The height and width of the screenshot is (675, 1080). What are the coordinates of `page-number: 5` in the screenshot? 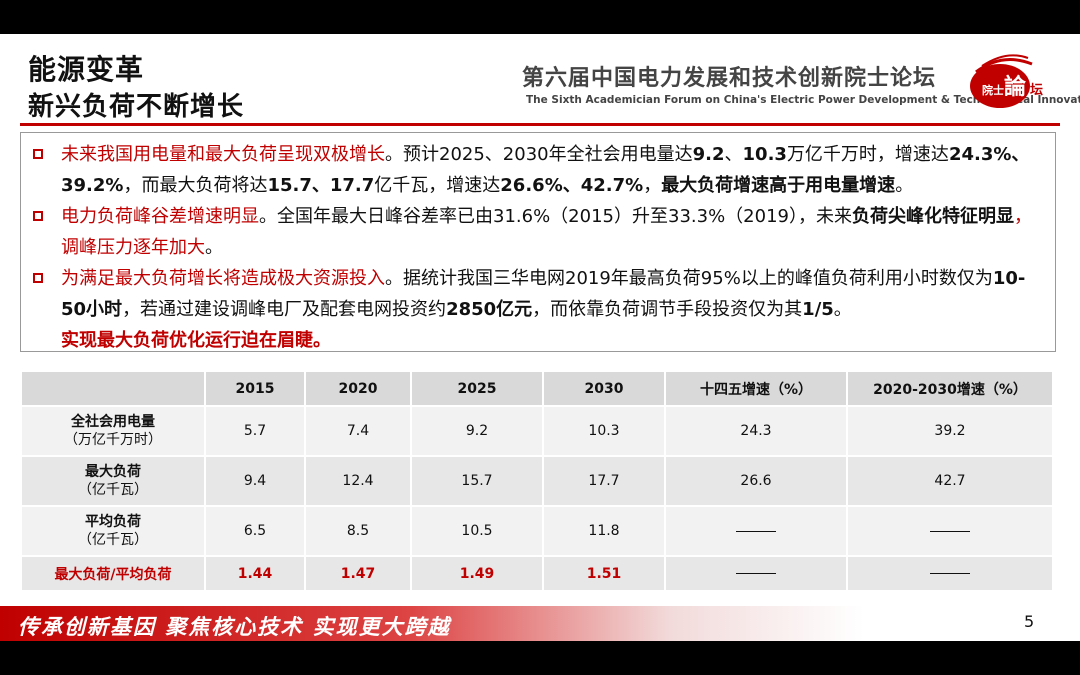 It's located at (1029, 621).